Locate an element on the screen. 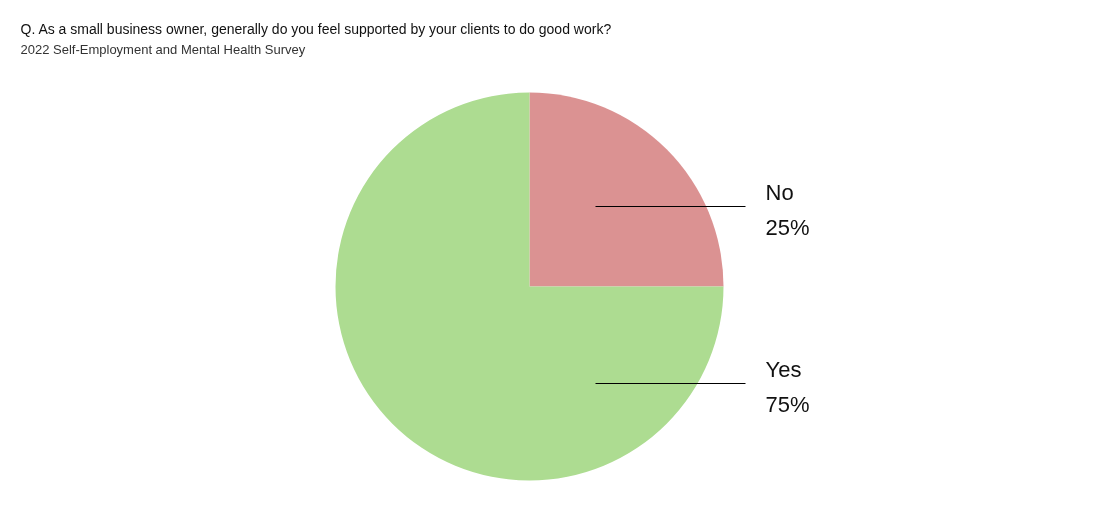  data-label: 25% is located at coordinates (787, 227).